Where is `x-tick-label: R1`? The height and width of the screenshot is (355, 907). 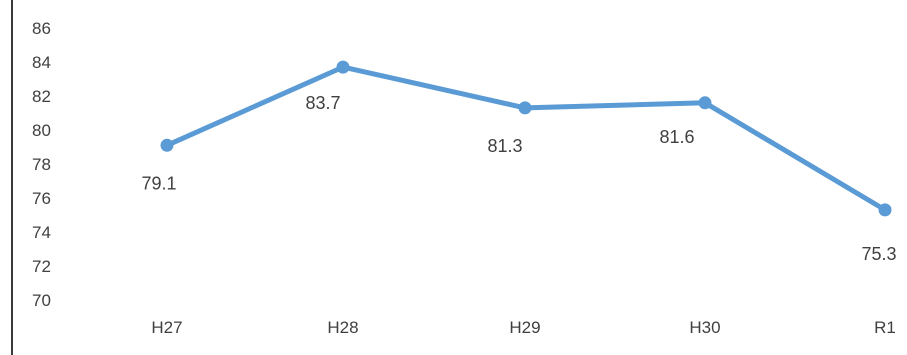
x-tick-label: R1 is located at coordinates (885, 327).